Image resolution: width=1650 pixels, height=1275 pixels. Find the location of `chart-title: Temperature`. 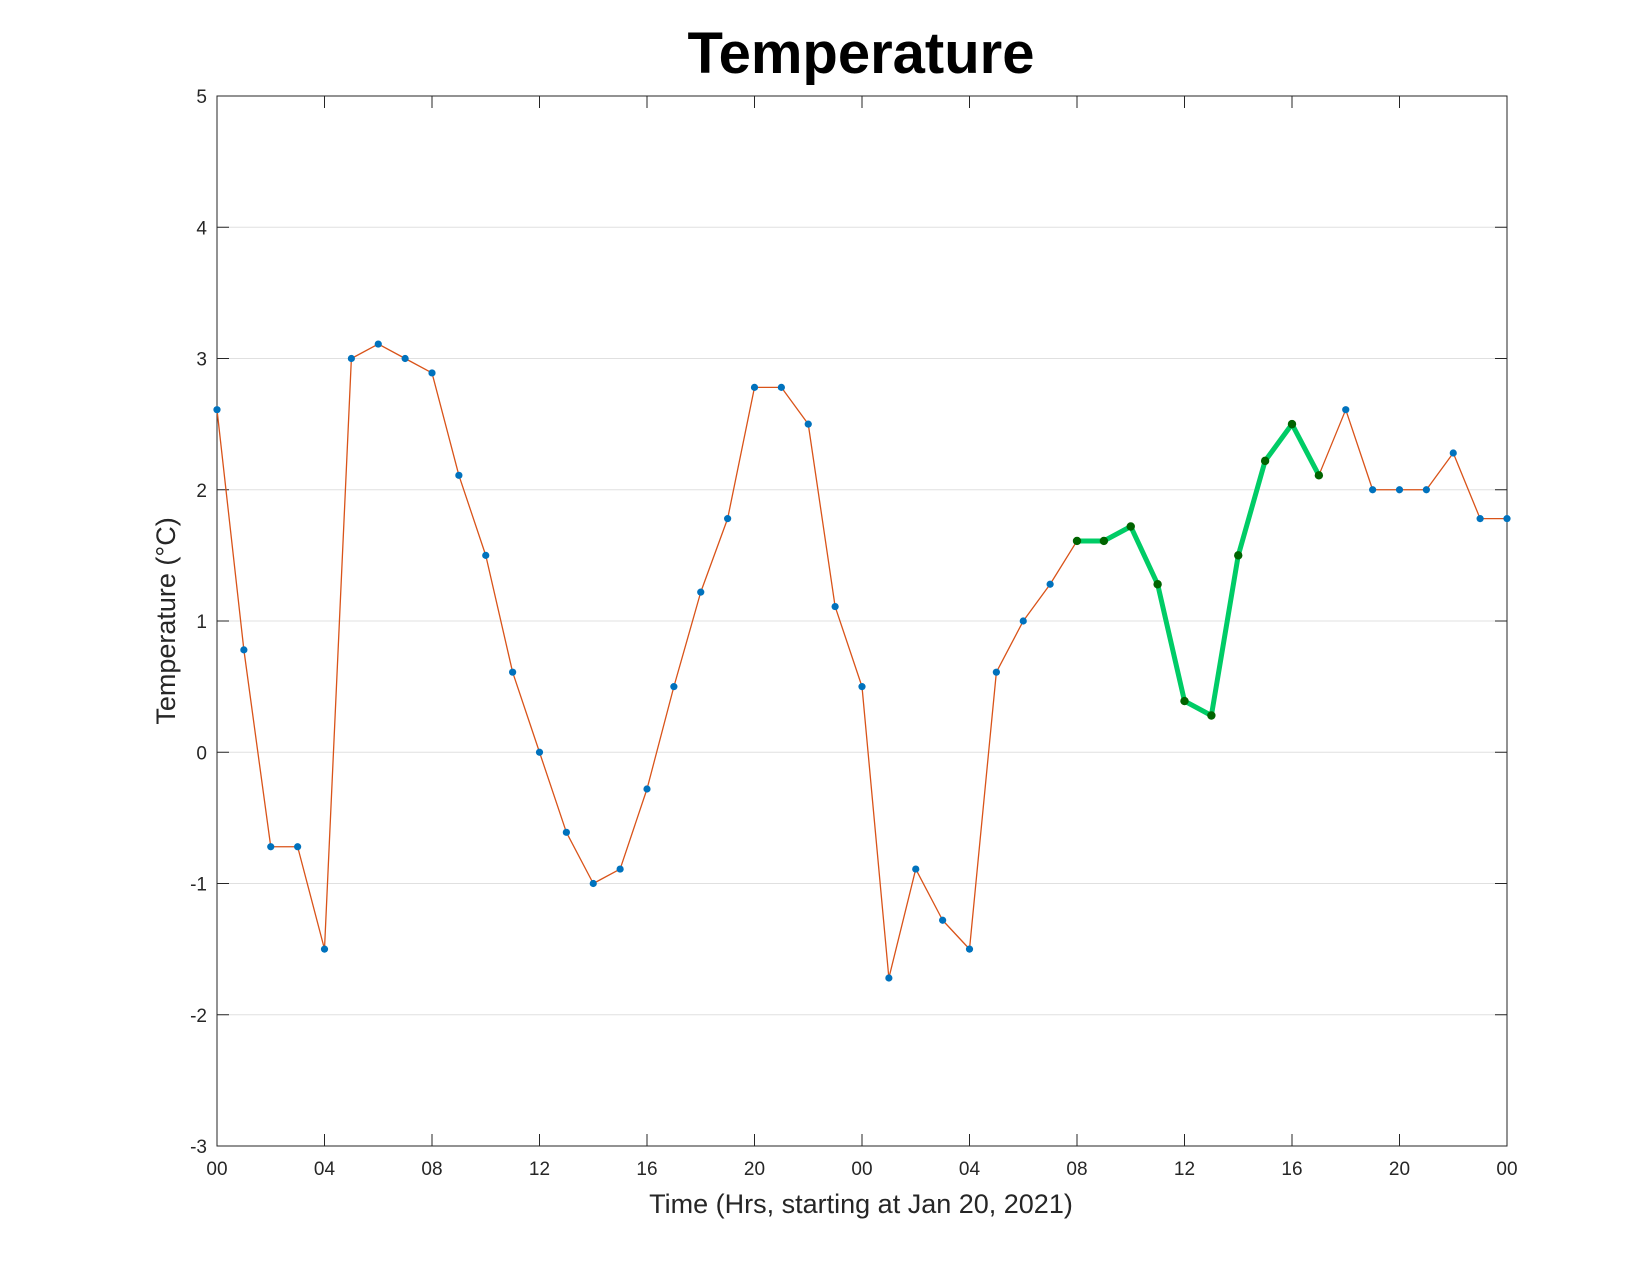

chart-title: Temperature is located at coordinates (860, 53).